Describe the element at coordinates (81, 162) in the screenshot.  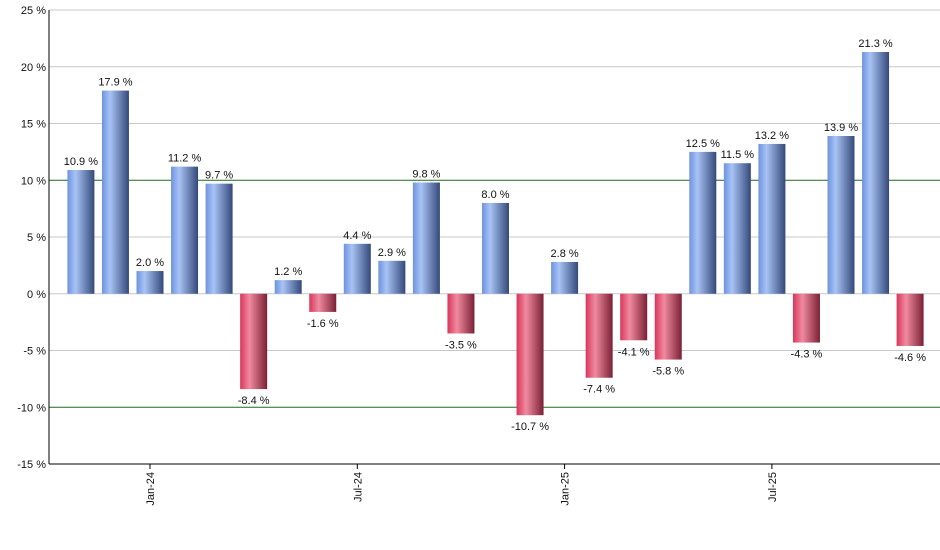
I see `data-label: 10.9 %` at that location.